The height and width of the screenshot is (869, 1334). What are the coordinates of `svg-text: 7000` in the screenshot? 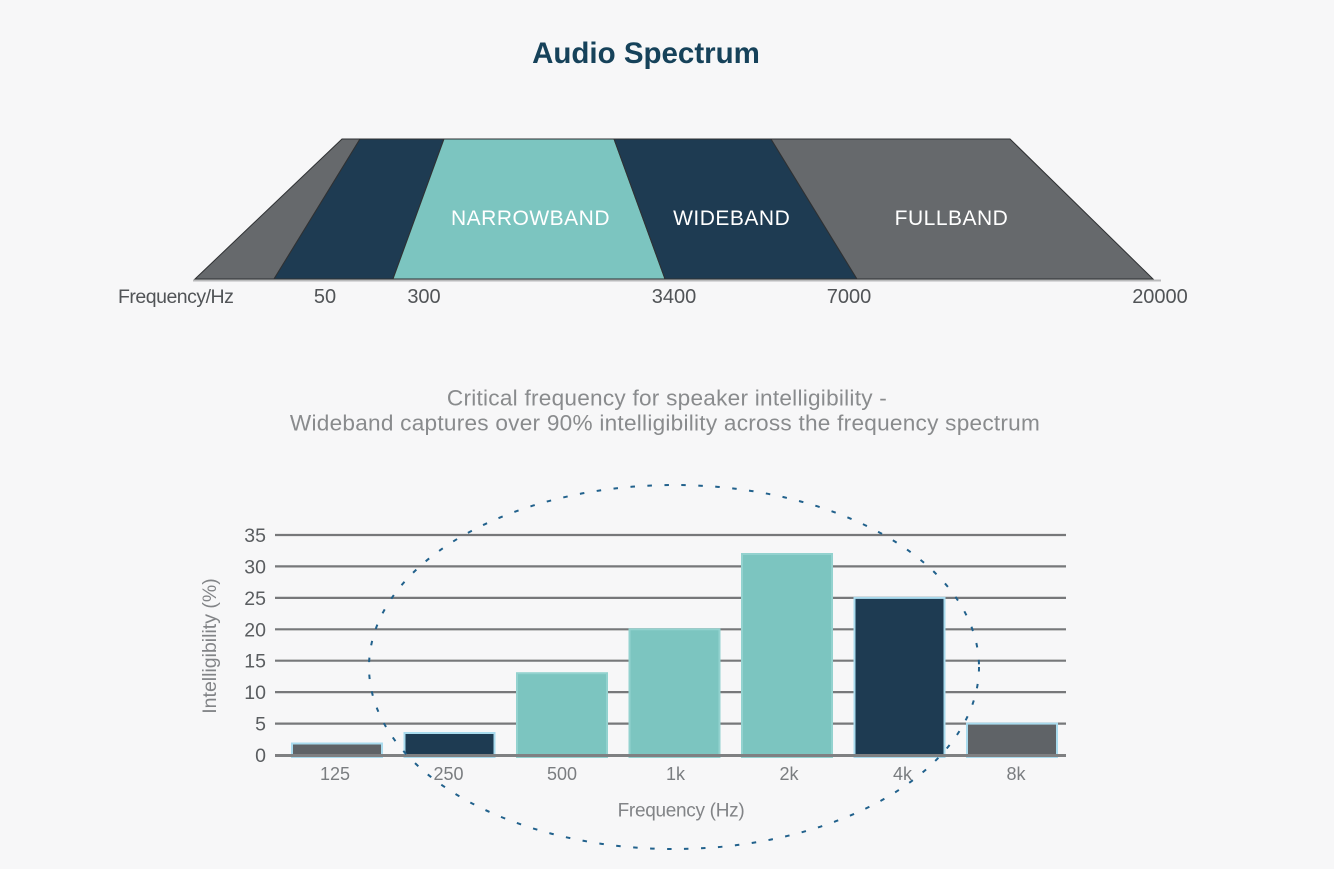 It's located at (849, 297).